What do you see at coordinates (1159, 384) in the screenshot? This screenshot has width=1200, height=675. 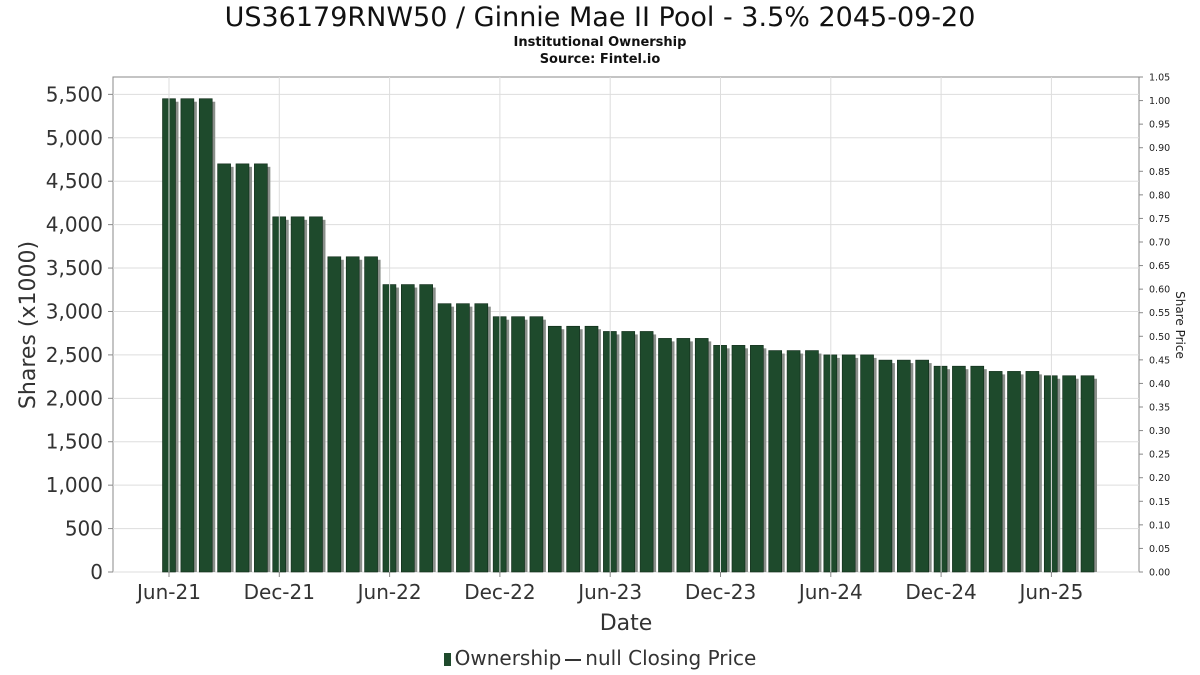 I see `y2-tick-label: 0.40` at bounding box center [1159, 384].